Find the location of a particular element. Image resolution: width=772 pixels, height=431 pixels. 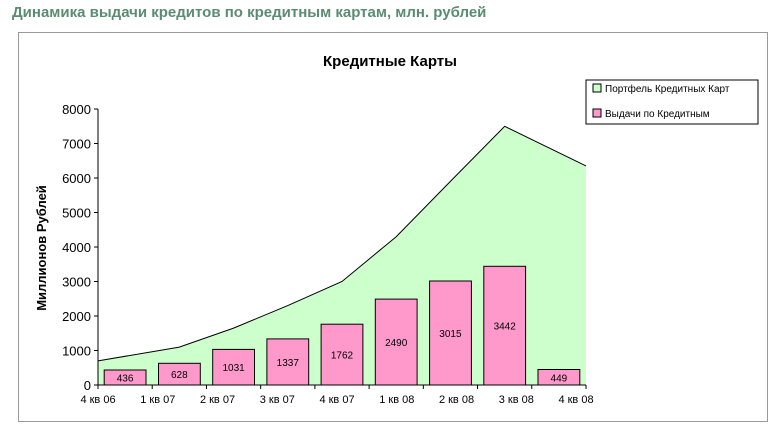

legend-swatch-issuance is located at coordinates (597, 113).